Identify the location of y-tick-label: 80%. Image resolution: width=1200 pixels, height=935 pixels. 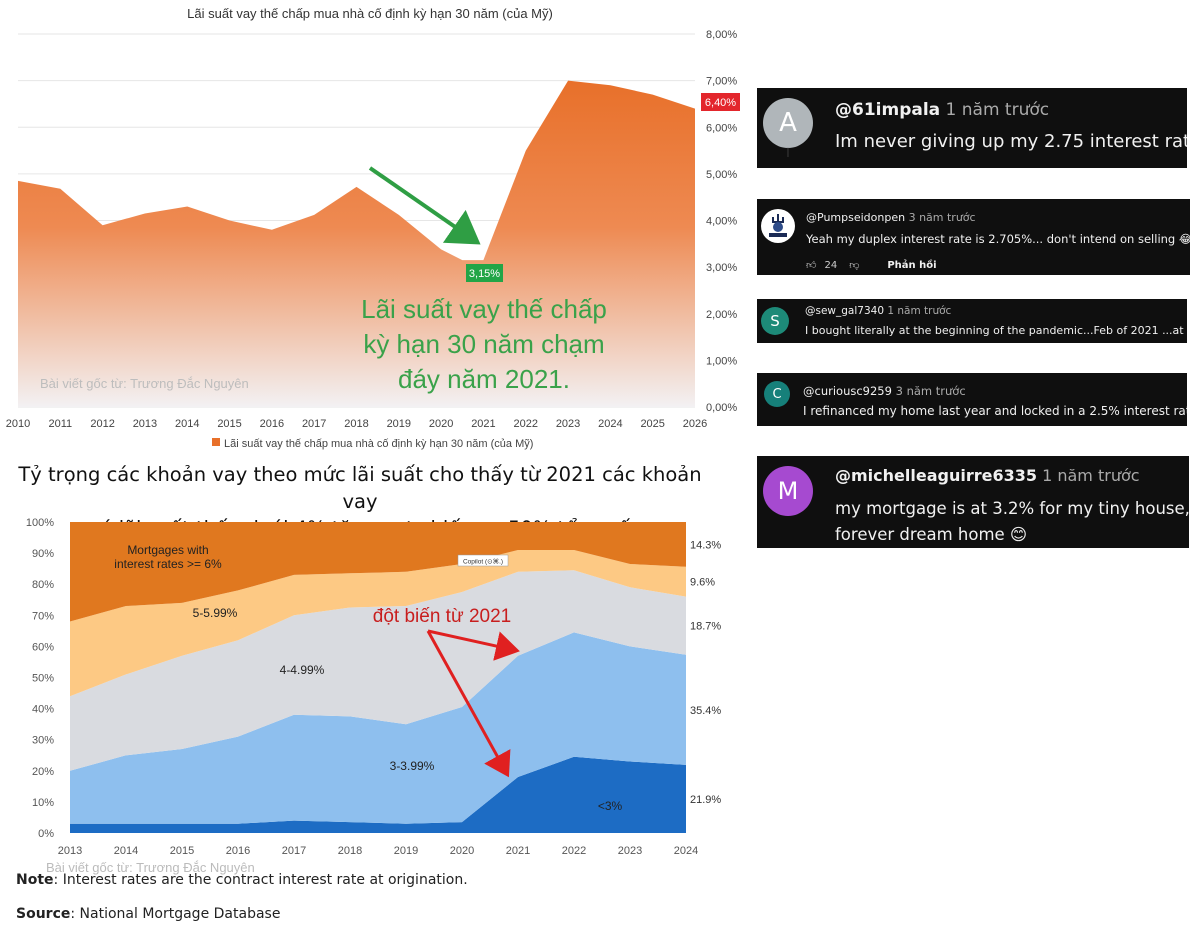
(43, 585).